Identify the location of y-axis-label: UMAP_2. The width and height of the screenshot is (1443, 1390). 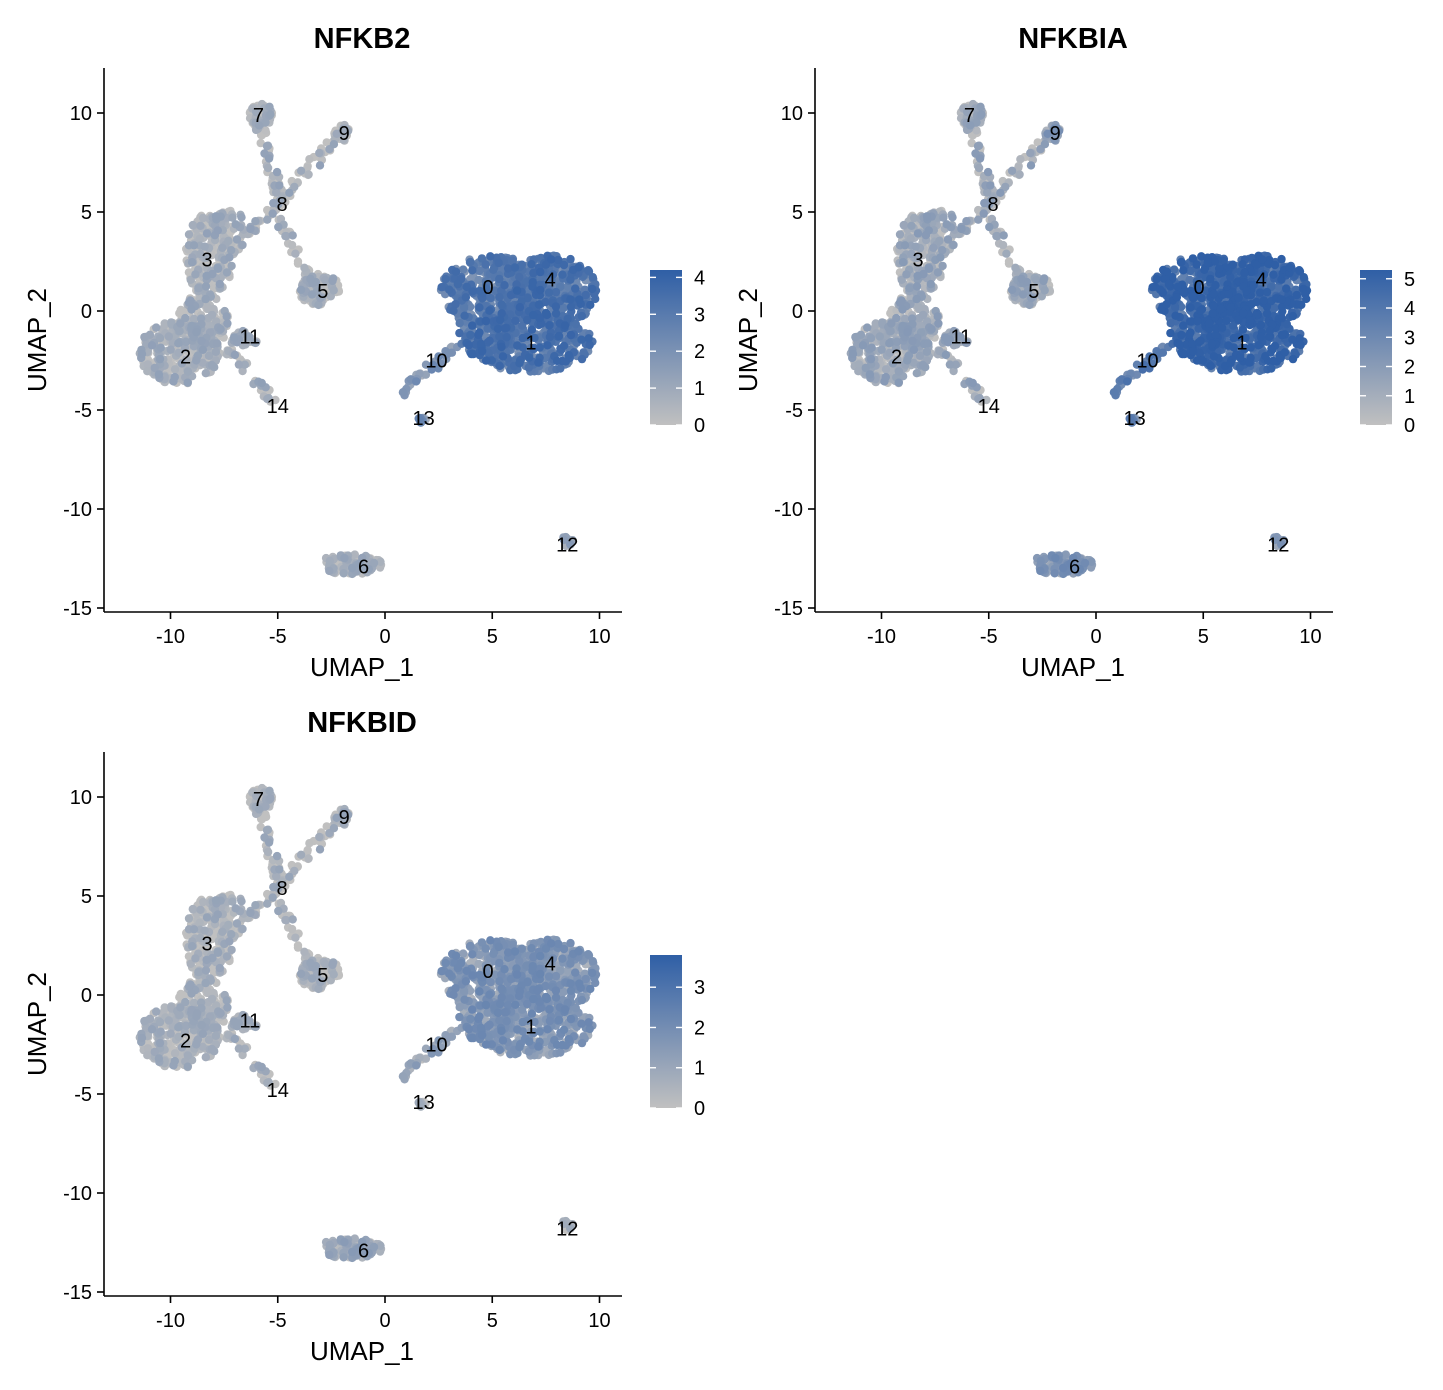
(37, 340).